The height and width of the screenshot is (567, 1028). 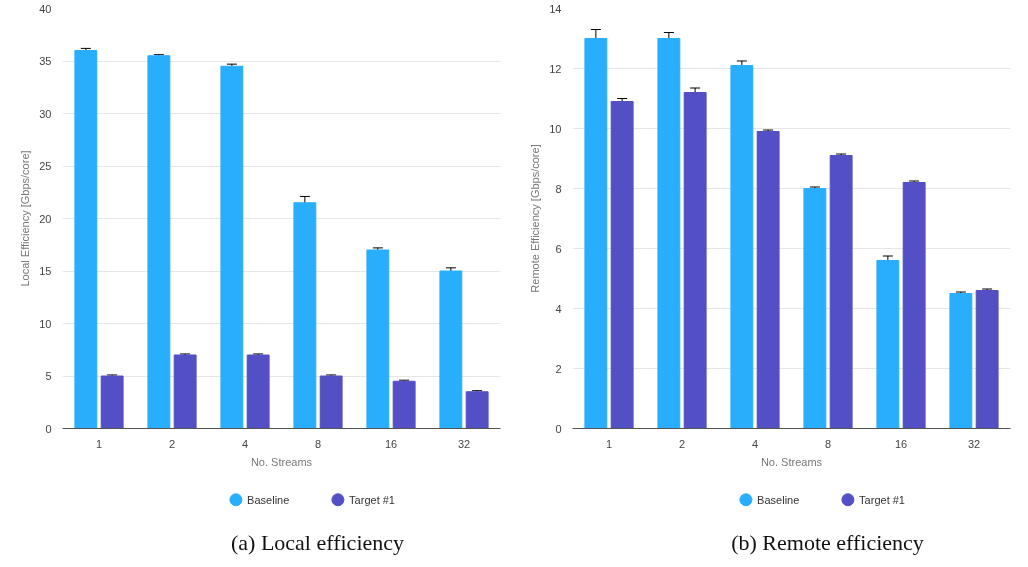 What do you see at coordinates (558, 188) in the screenshot?
I see `y-tick-label: 8` at bounding box center [558, 188].